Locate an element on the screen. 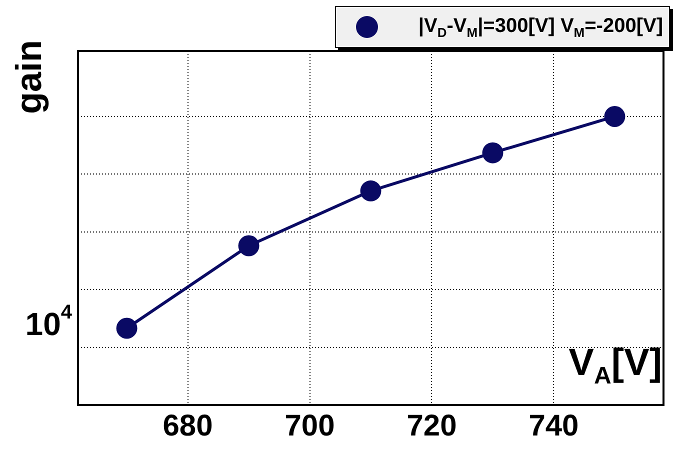  legend-label: |V$_{D}$-V$_{M}$|=300[V] V$_{M}$=-200[V] is located at coordinates (540, 27).